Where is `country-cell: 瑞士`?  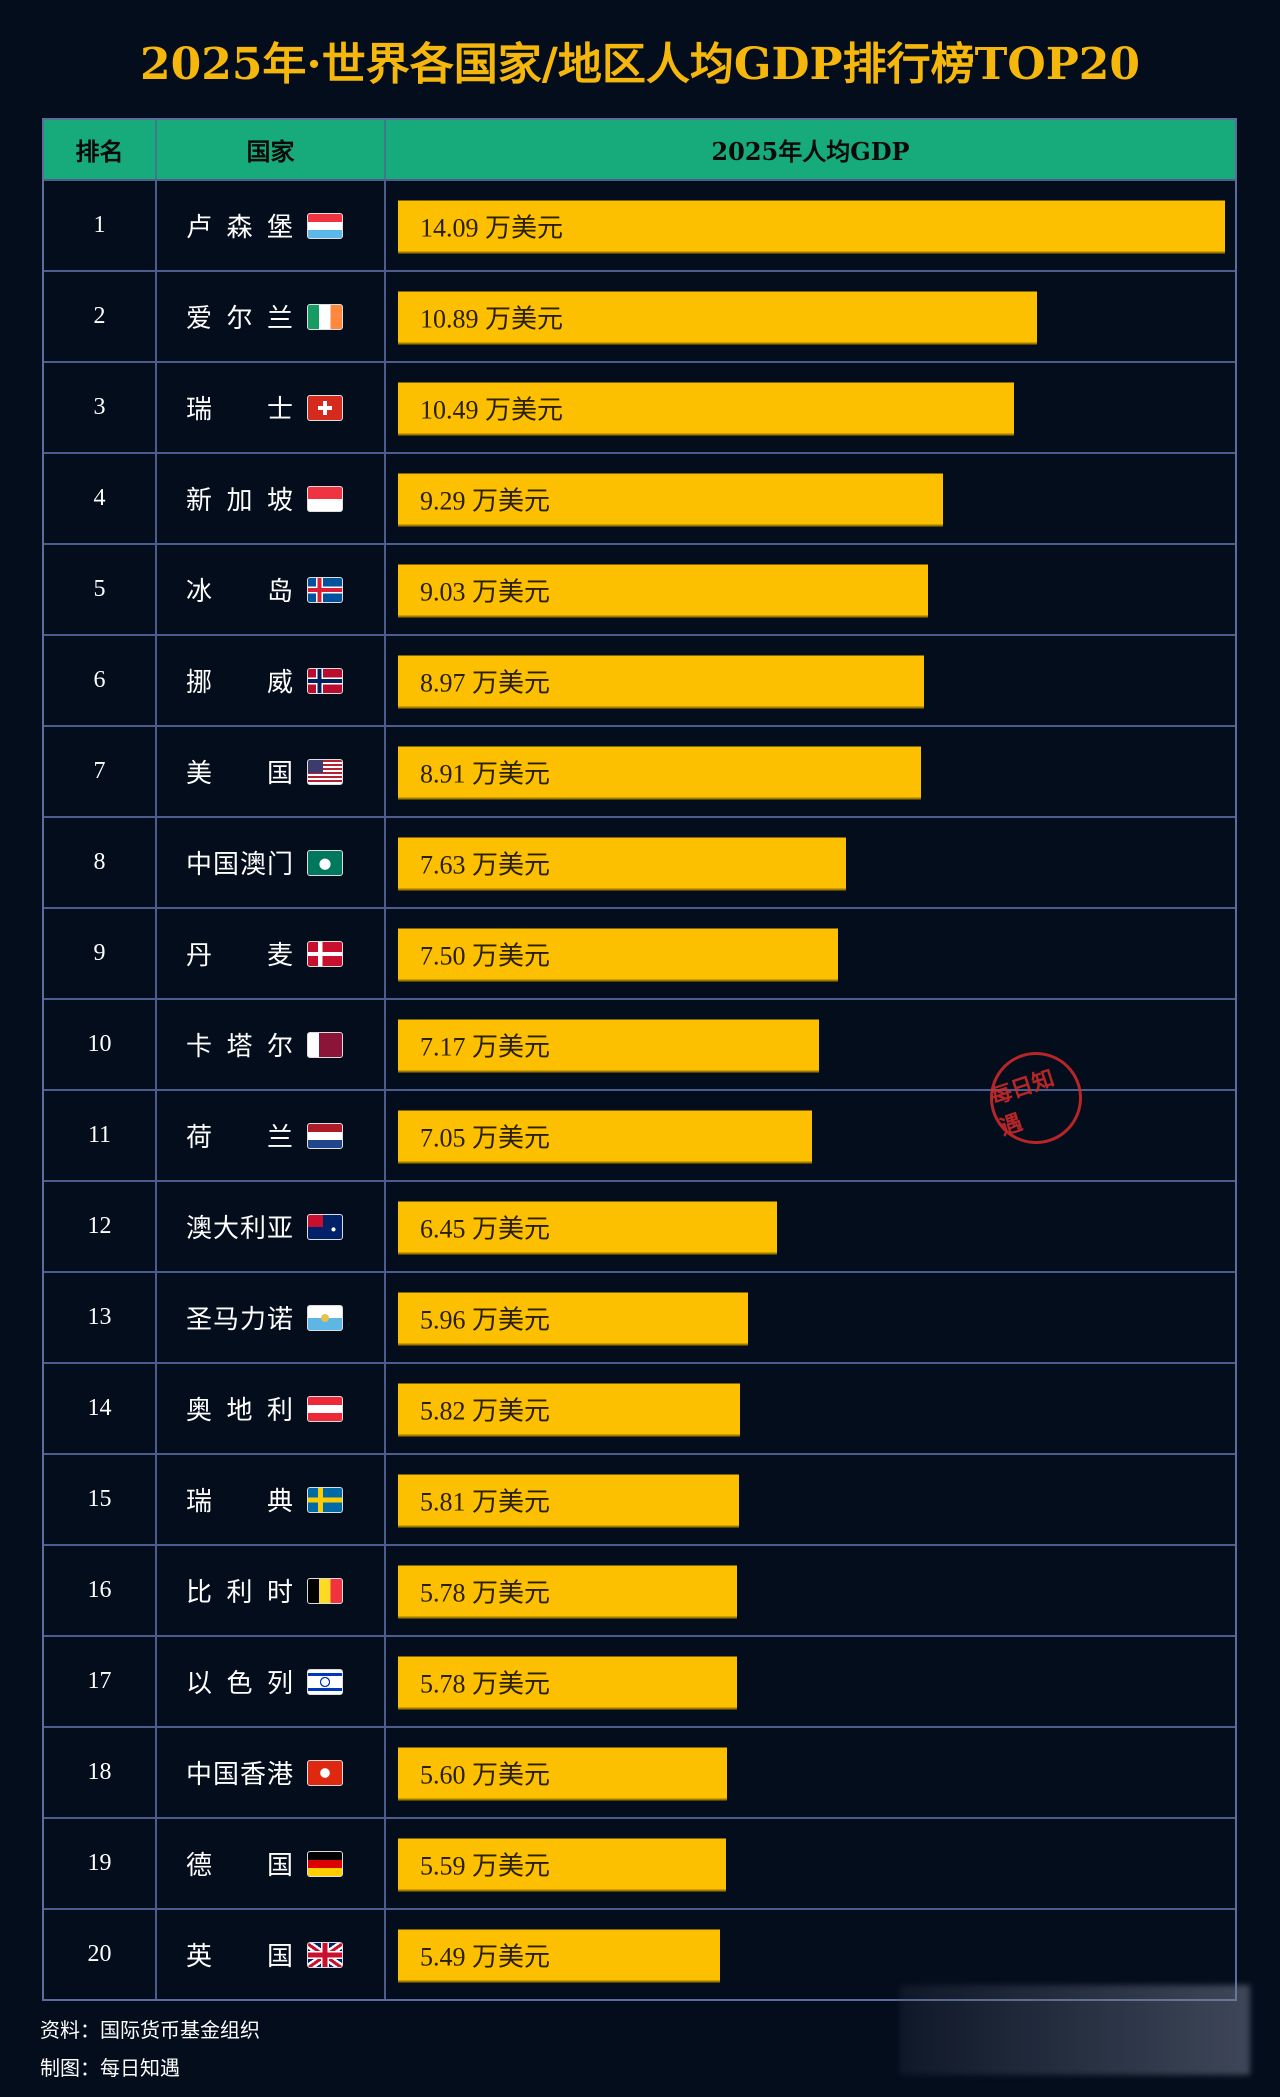 country-cell: 瑞士 is located at coordinates (271, 407).